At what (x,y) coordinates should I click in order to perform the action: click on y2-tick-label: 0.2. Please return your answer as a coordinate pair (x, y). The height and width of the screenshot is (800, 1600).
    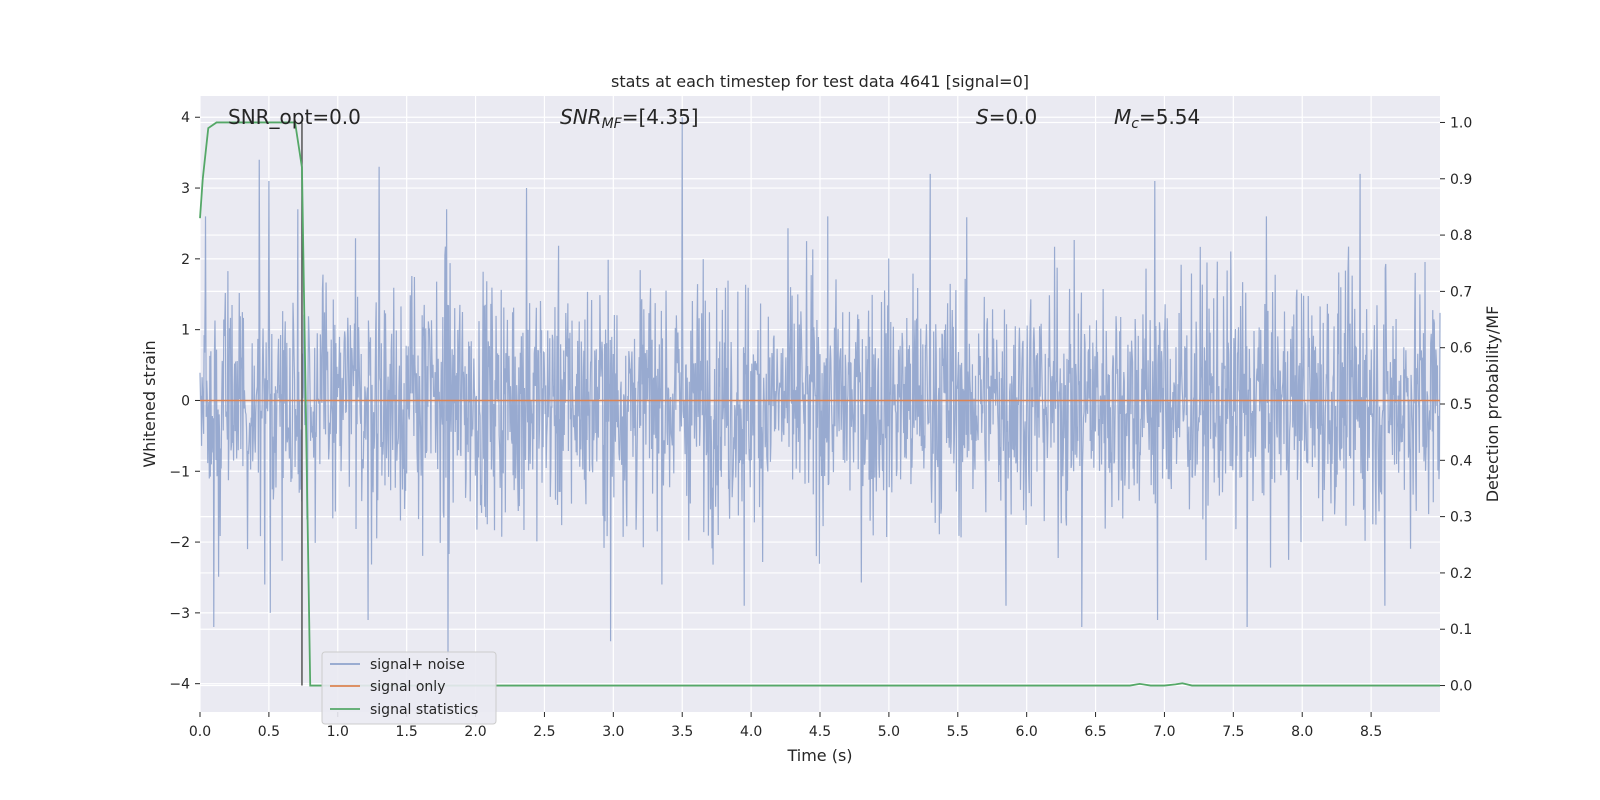
    Looking at the image, I should click on (1461, 574).